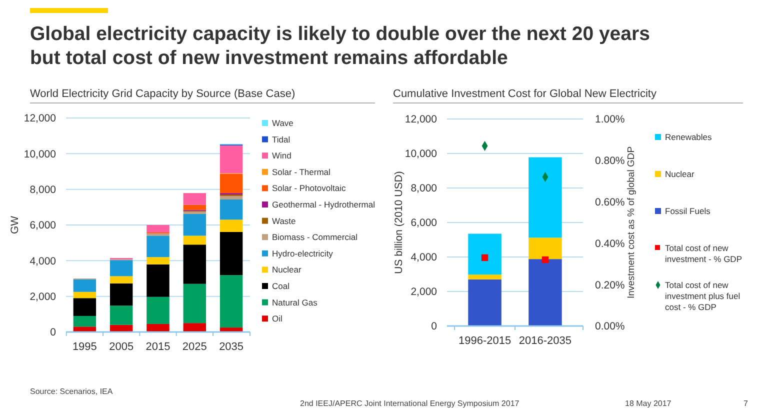 The width and height of the screenshot is (765, 420). I want to click on legend-label: Coal, so click(281, 286).